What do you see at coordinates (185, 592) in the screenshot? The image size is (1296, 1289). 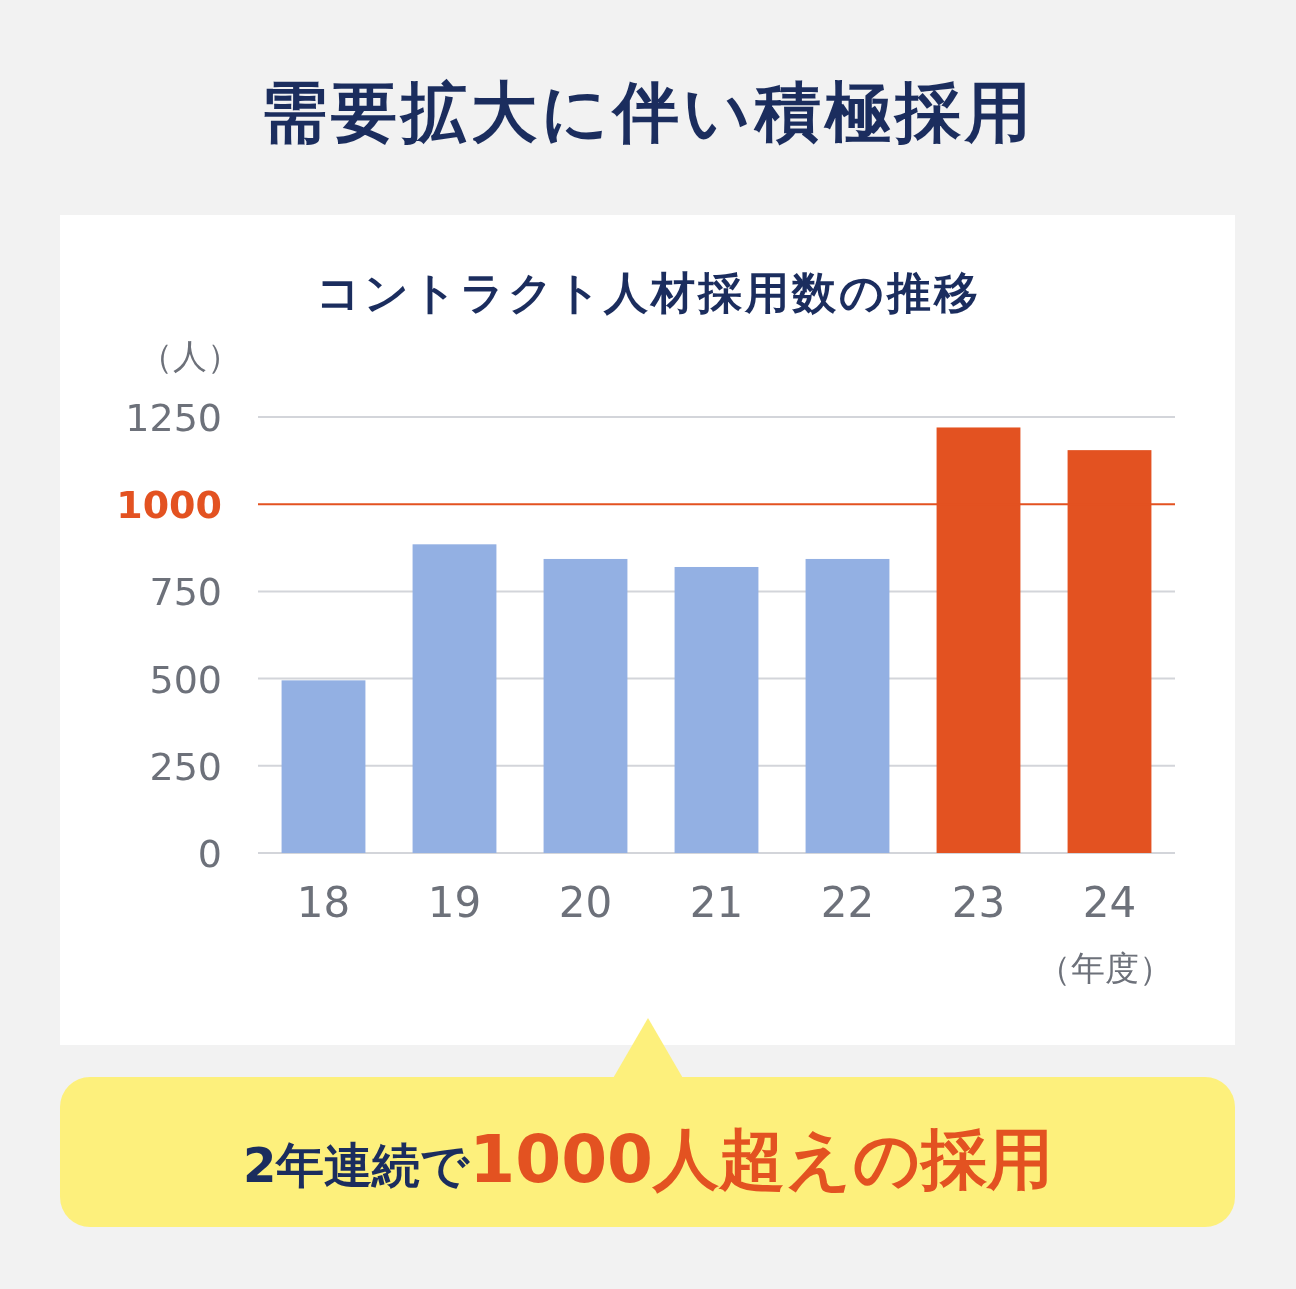 I see `y-tick-label: 750` at bounding box center [185, 592].